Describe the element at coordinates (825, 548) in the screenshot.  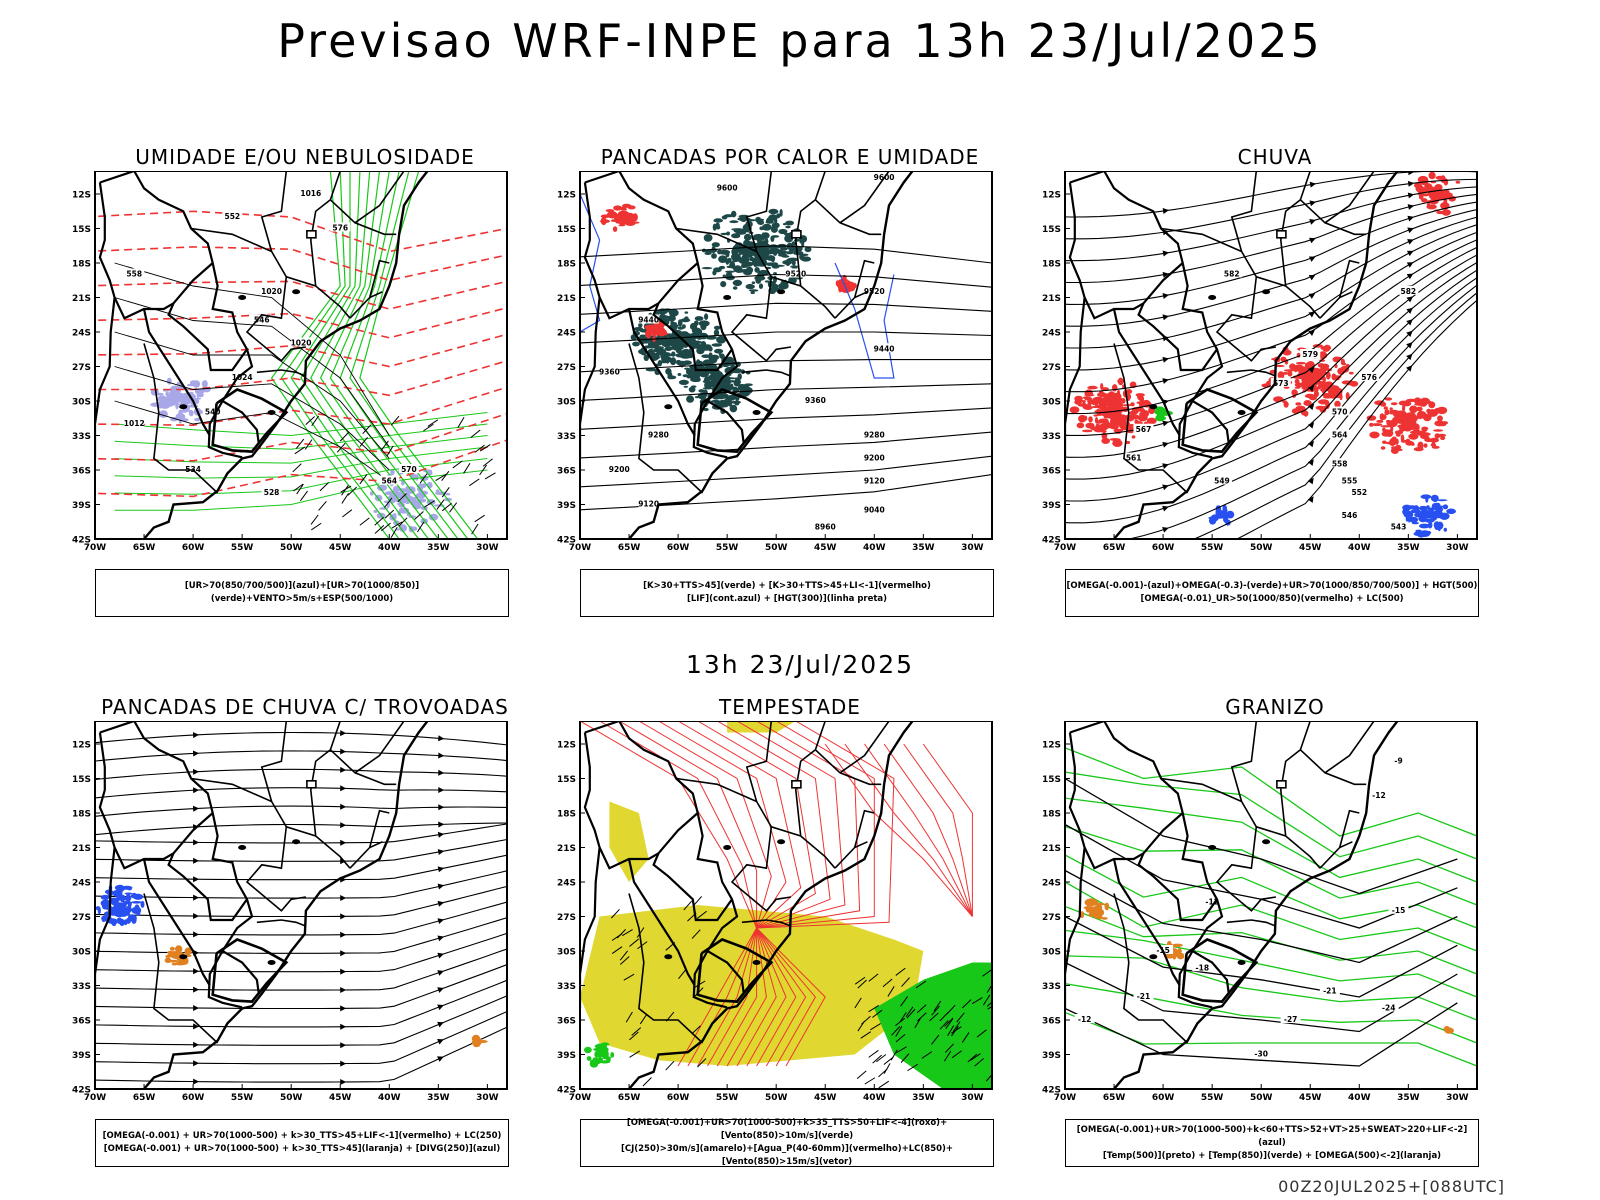
I see `lon-tick-label: 45W` at that location.